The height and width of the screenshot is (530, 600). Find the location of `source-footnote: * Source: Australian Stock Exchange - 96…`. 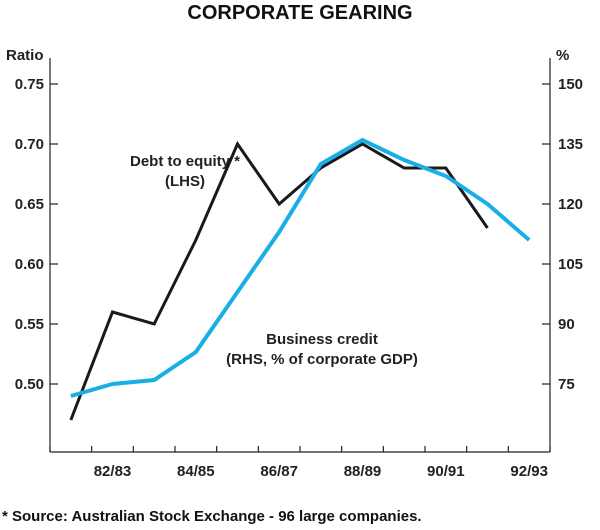

source-footnote: * Source: Australian Stock Exchange - 96… is located at coordinates (212, 516).